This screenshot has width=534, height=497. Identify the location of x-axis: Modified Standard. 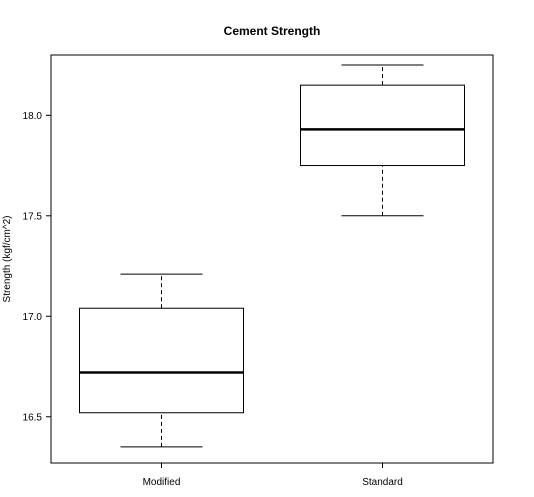
(273, 475).